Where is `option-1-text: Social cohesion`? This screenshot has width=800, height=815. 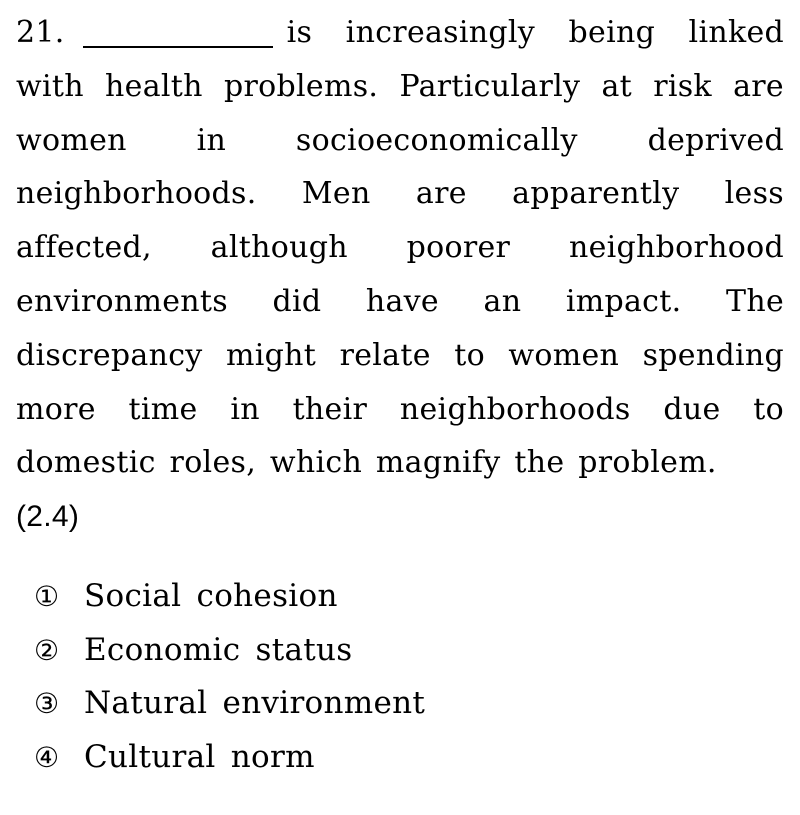 option-1-text: Social cohesion is located at coordinates (211, 596).